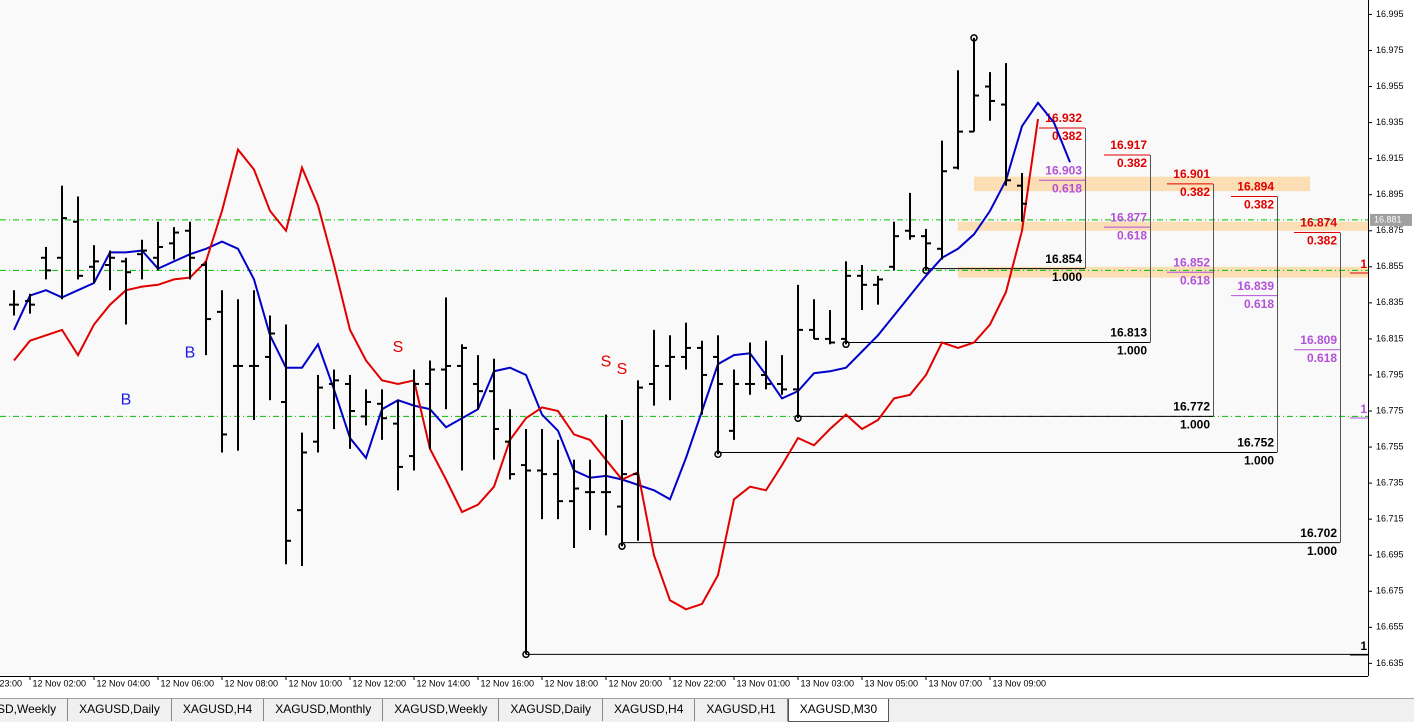  I want to click on x-tick-label: 12 Nov 14:00, so click(443, 683).